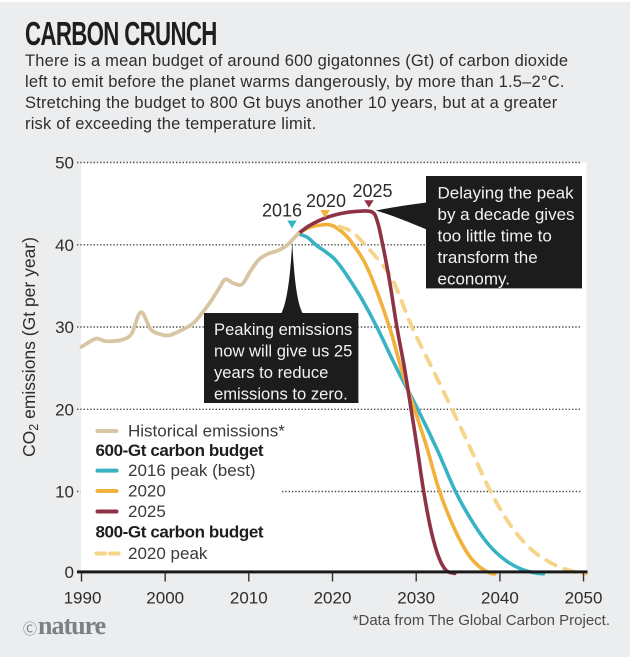  I want to click on svg-text: 800-Gt carbon budget, so click(180, 532).